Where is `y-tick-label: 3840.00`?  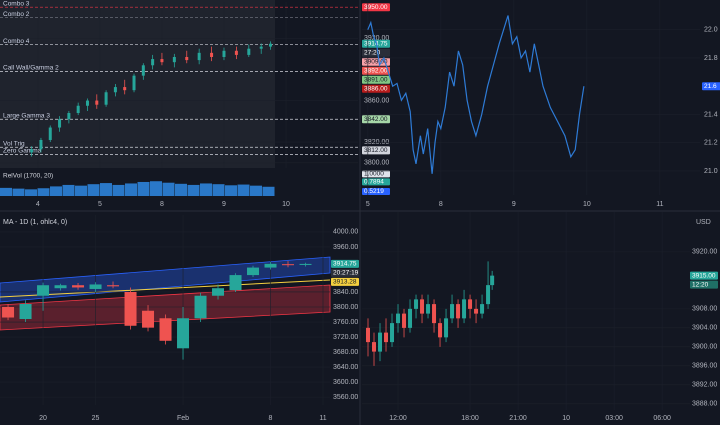
y-tick-label: 3840.00 is located at coordinates (345, 292).